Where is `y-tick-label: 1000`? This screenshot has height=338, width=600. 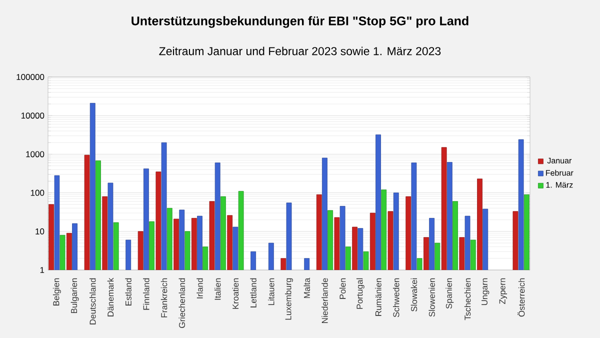 y-tick-label: 1000 is located at coordinates (35, 154).